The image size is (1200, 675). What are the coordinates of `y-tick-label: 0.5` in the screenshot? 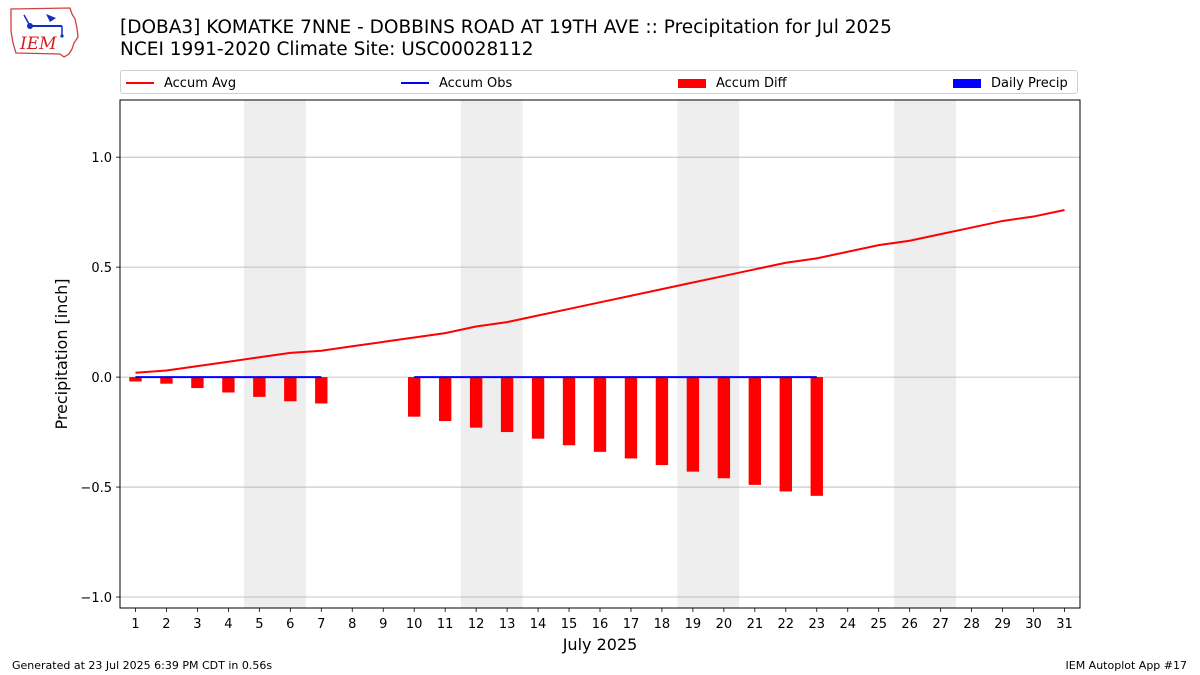 It's located at (101, 268).